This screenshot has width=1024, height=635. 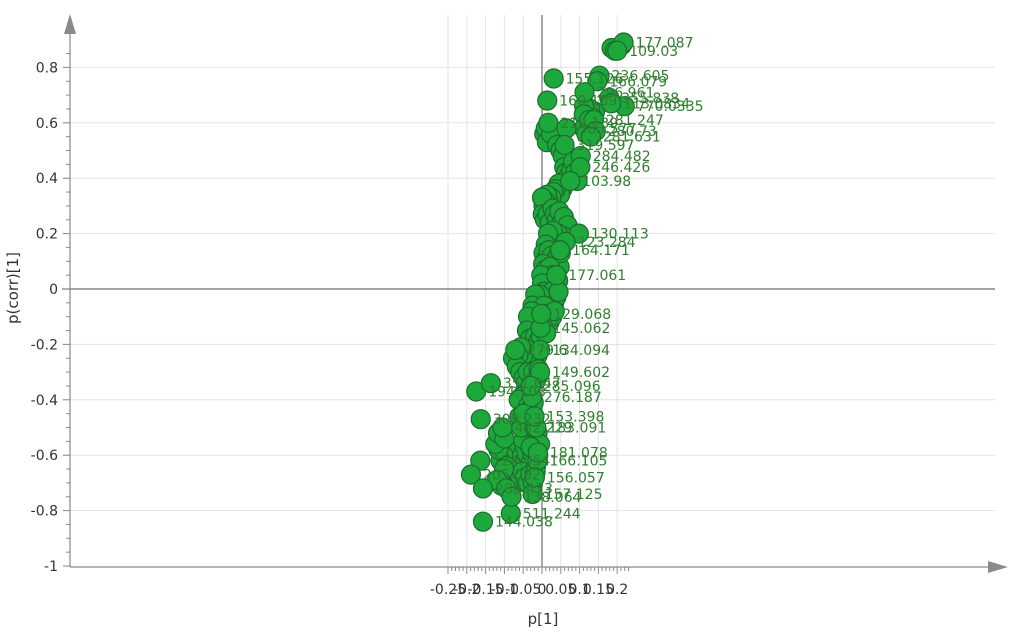 I want to click on data-label: 284.482, so click(x=622, y=157).